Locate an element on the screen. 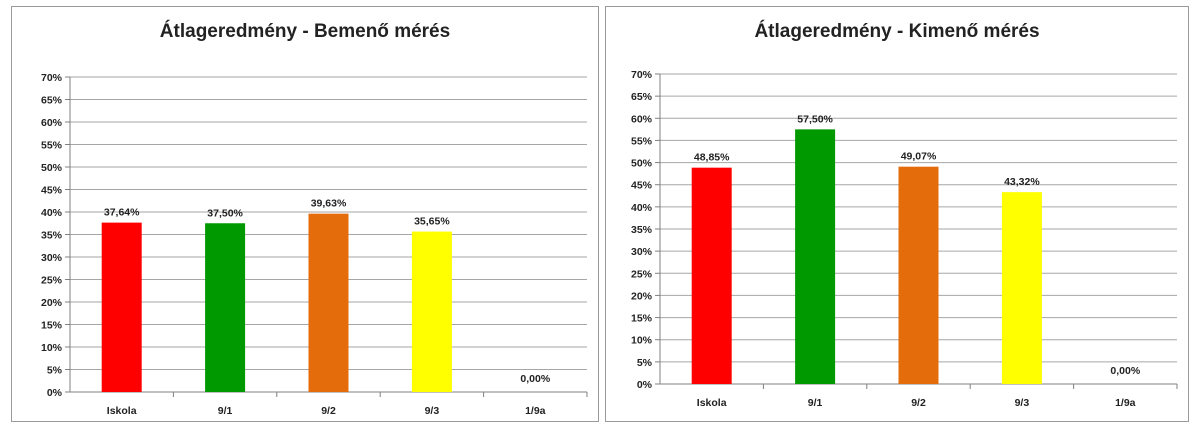 The width and height of the screenshot is (1194, 423). data-label: 48,85% is located at coordinates (712, 158).